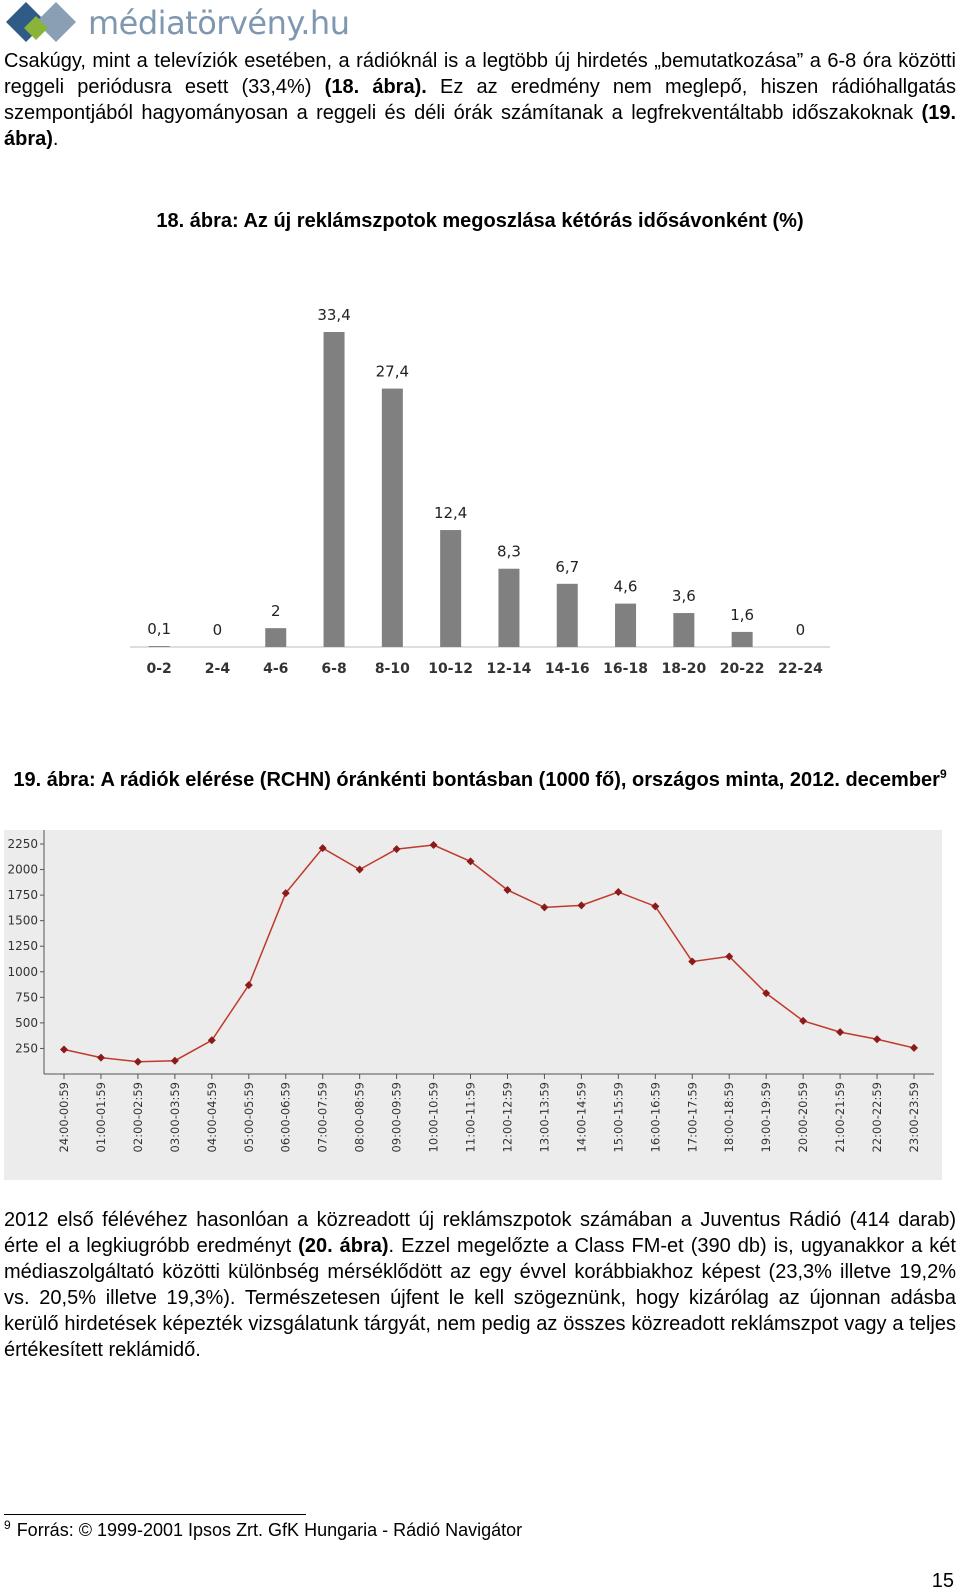 This screenshot has height=1593, width=960. Describe the element at coordinates (655, 1117) in the screenshot. I see `x-tick-label-16:00-16:59: 16:00-16:59` at that location.